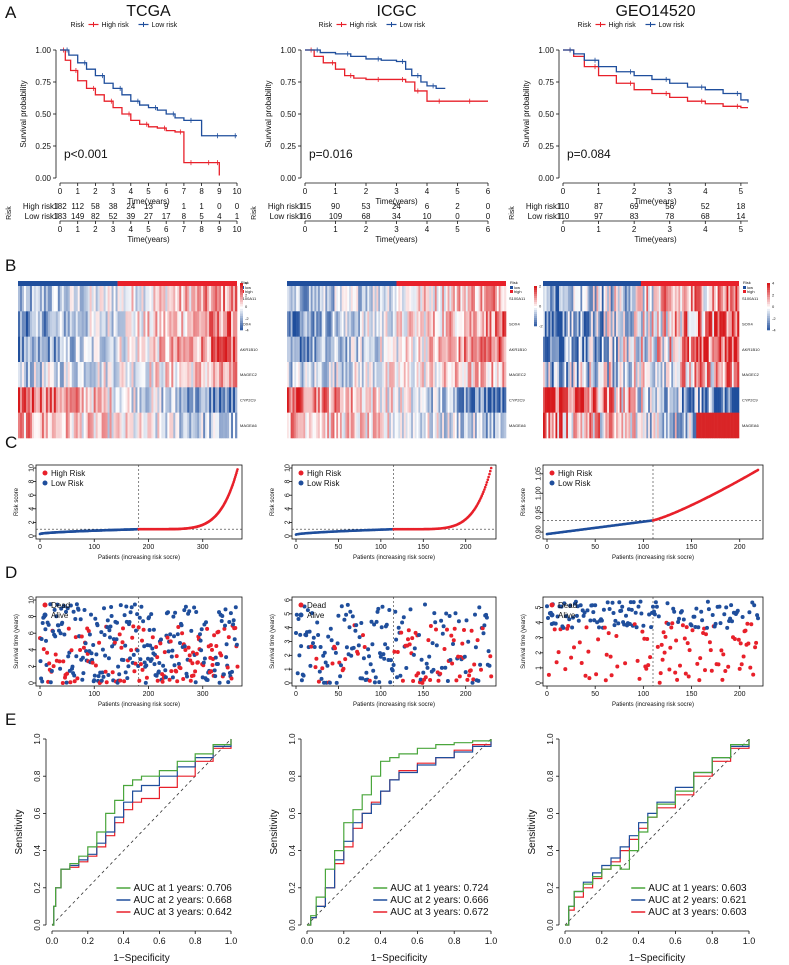 The height and width of the screenshot is (965, 789). I want to click on x-tick-label: 10, so click(237, 191).